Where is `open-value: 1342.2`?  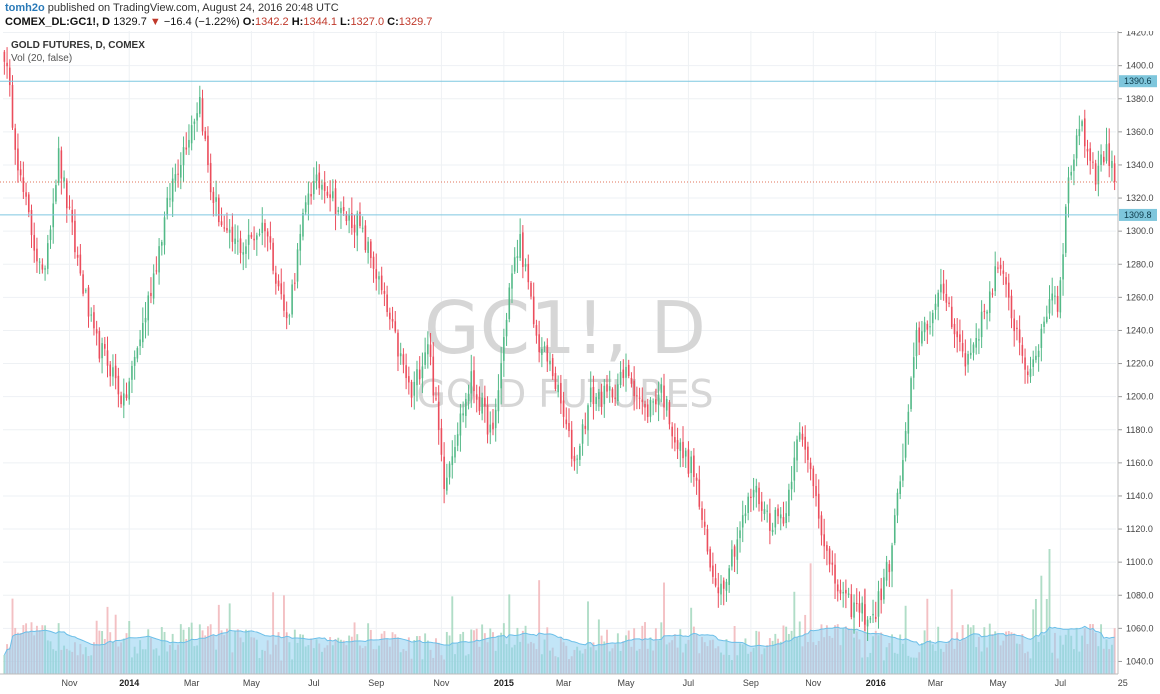
open-value: 1342.2 is located at coordinates (272, 22).